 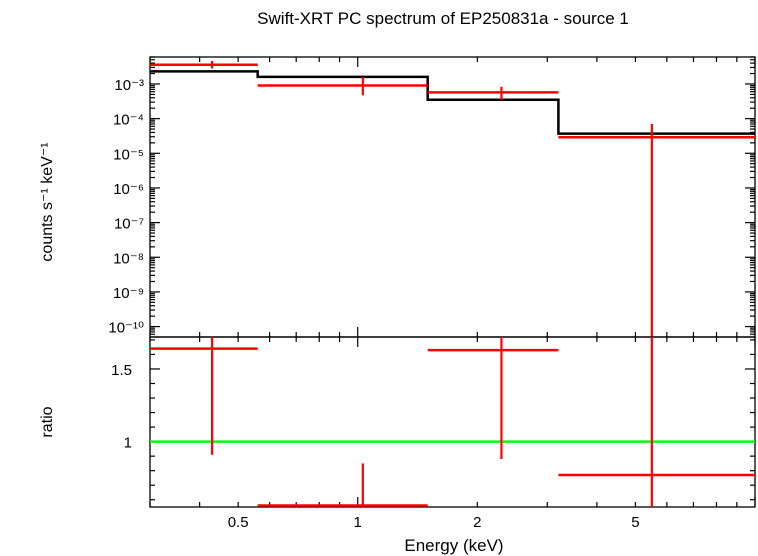 What do you see at coordinates (128, 443) in the screenshot?
I see `y-tick-label: 1` at bounding box center [128, 443].